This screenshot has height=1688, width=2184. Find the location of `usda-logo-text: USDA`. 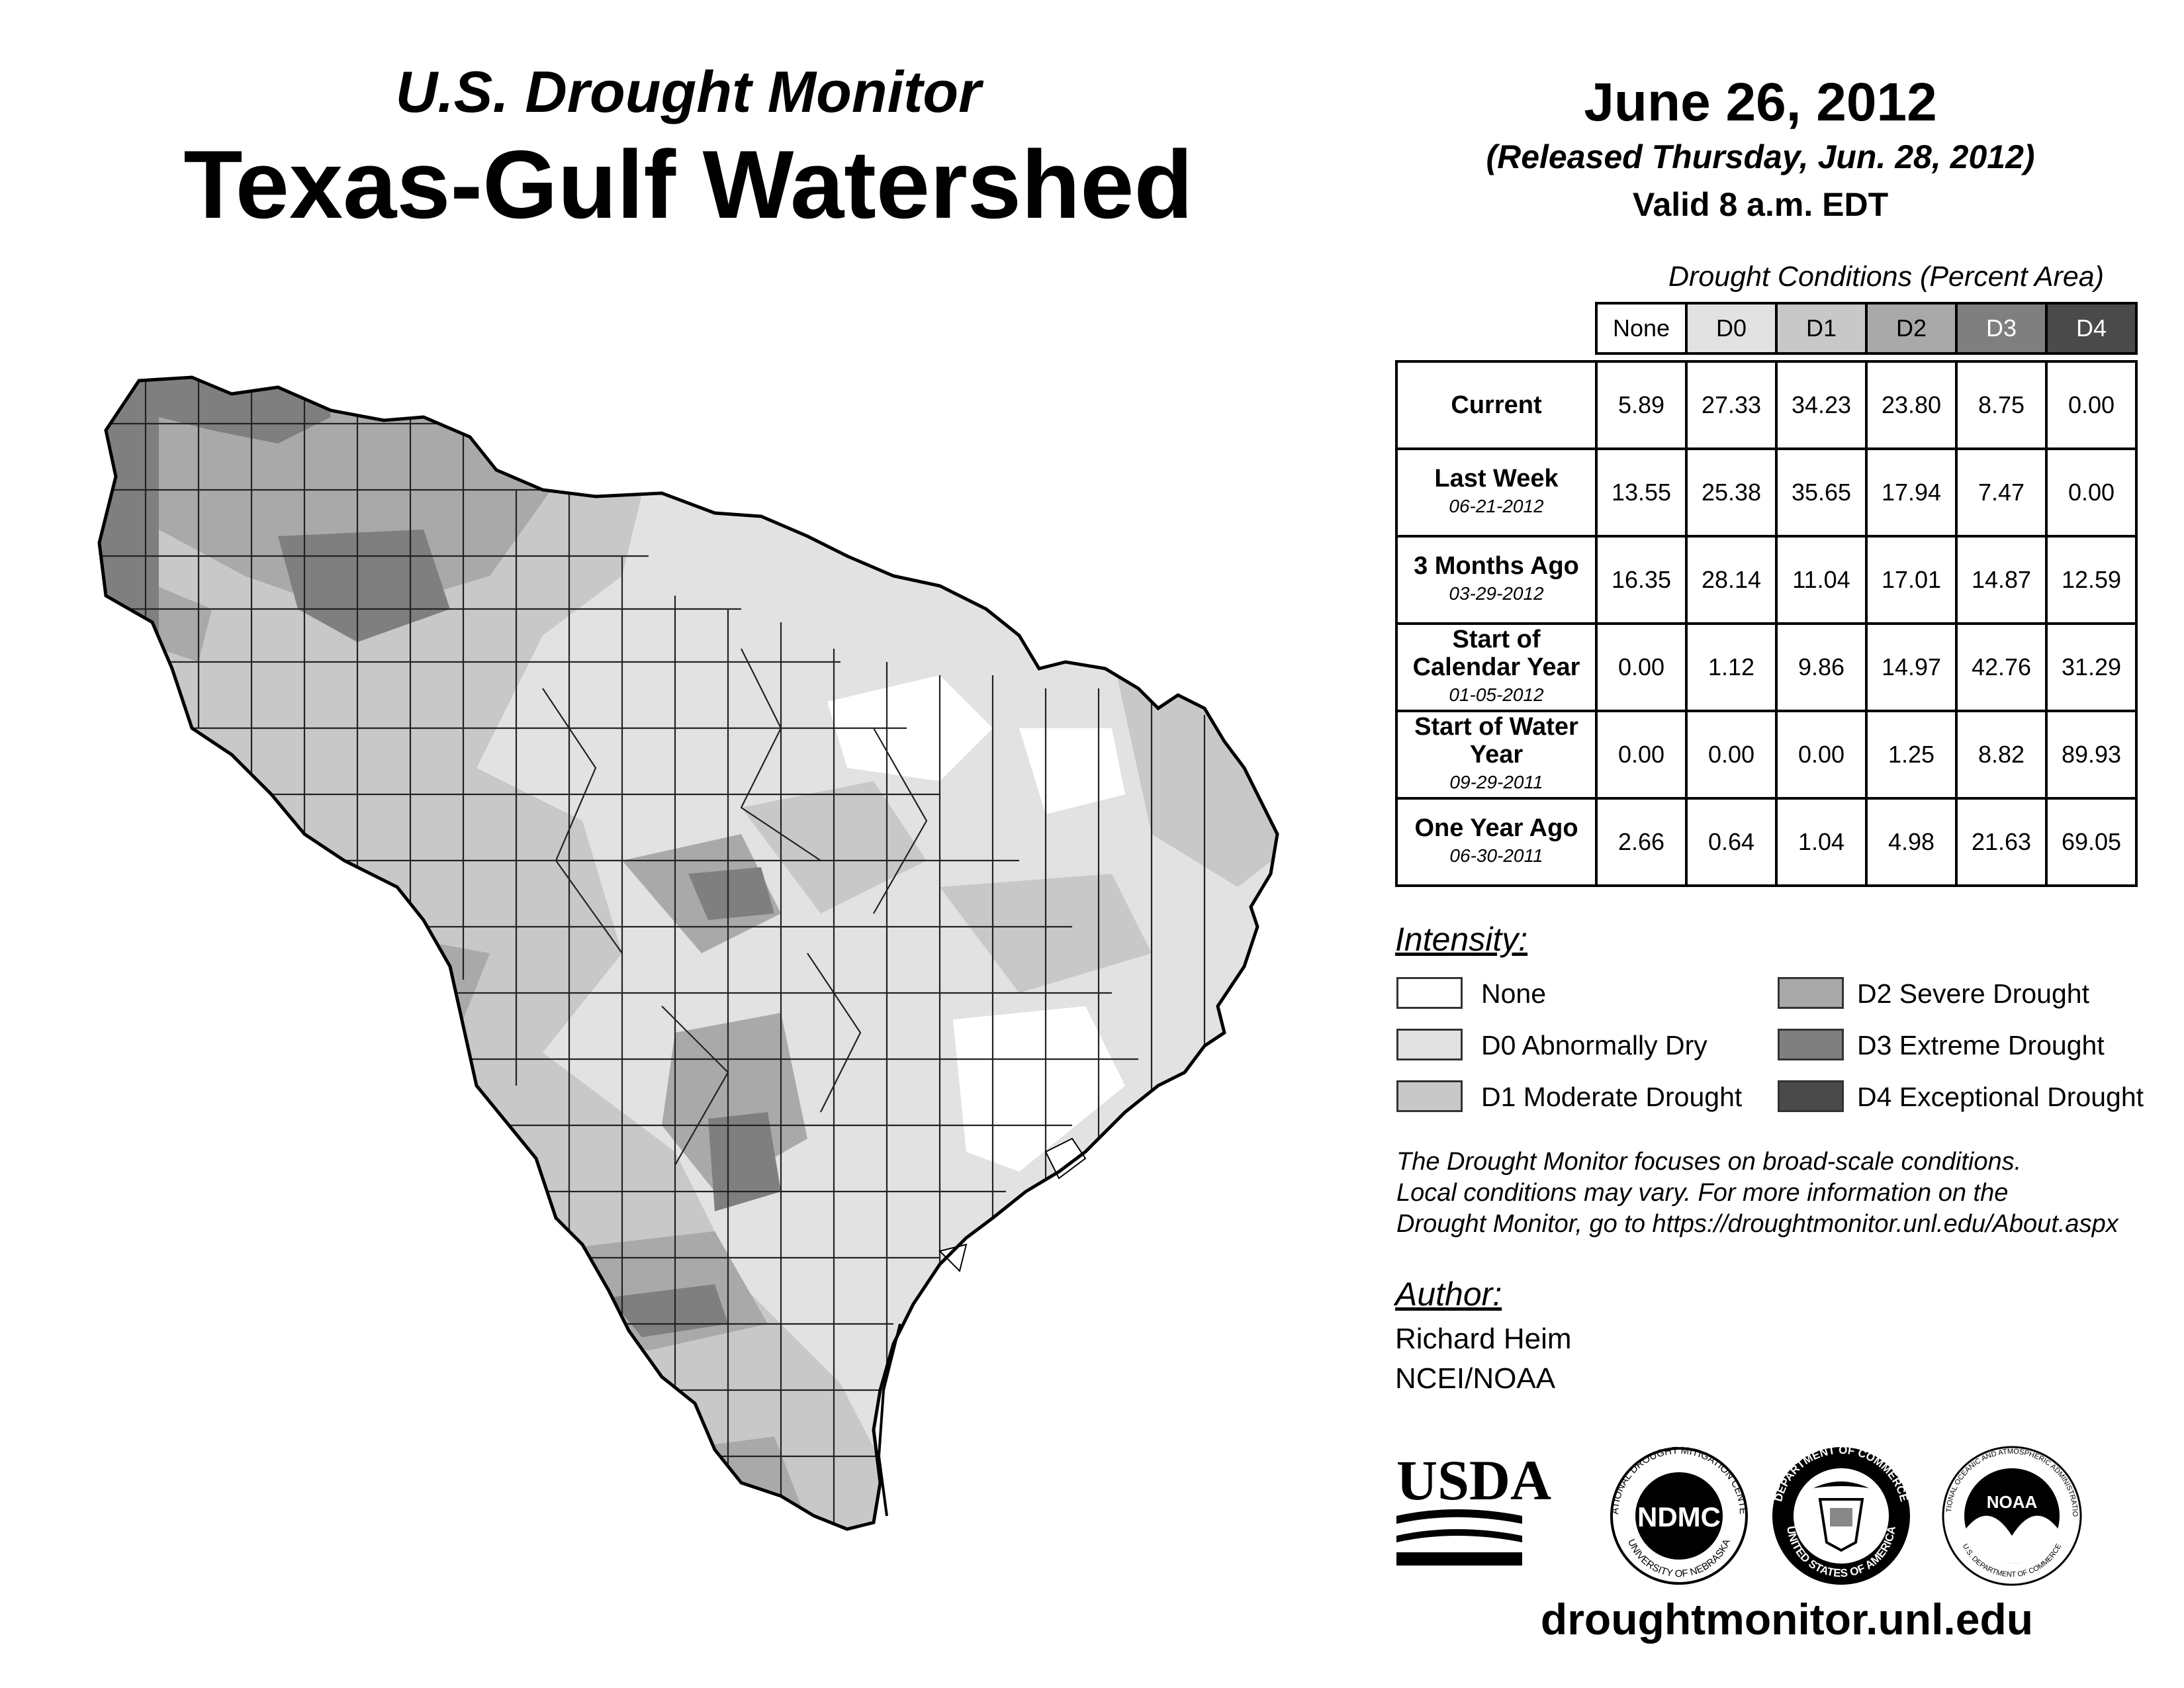

usda-logo-text: USDA is located at coordinates (1473, 1480).